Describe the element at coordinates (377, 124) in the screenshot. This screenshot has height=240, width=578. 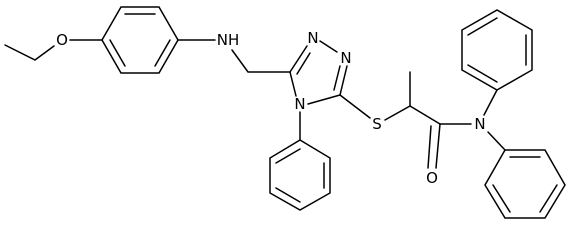
I see `atom-label: S` at that location.